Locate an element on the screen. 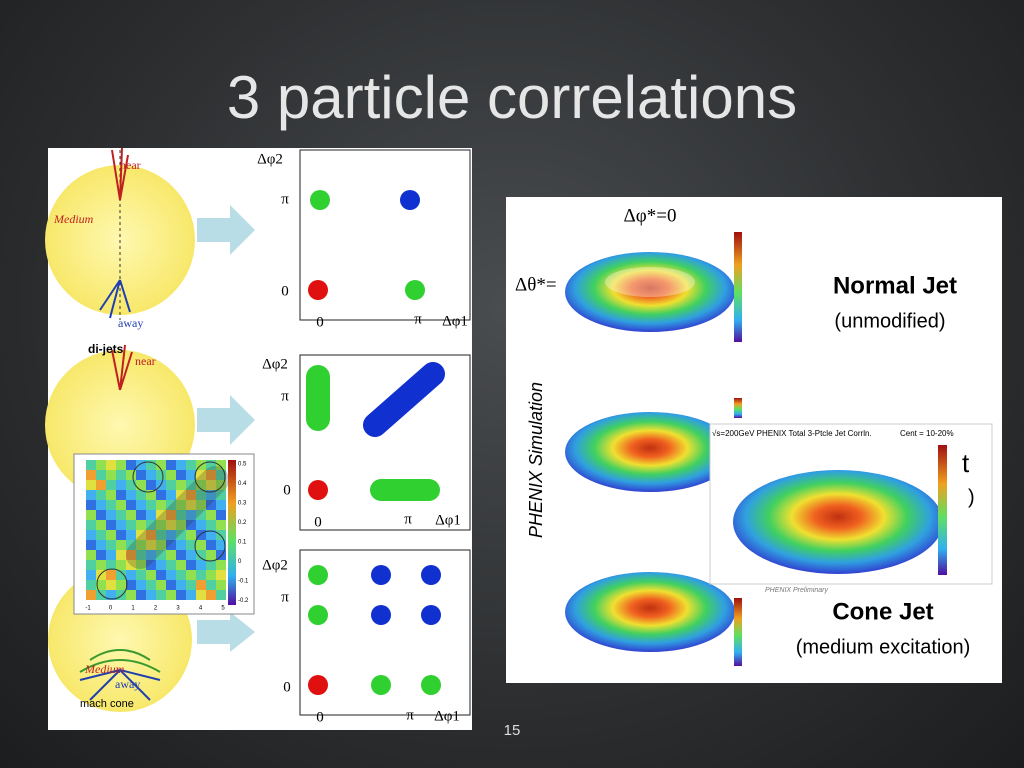  dot-grid is located at coordinates (374, 630).